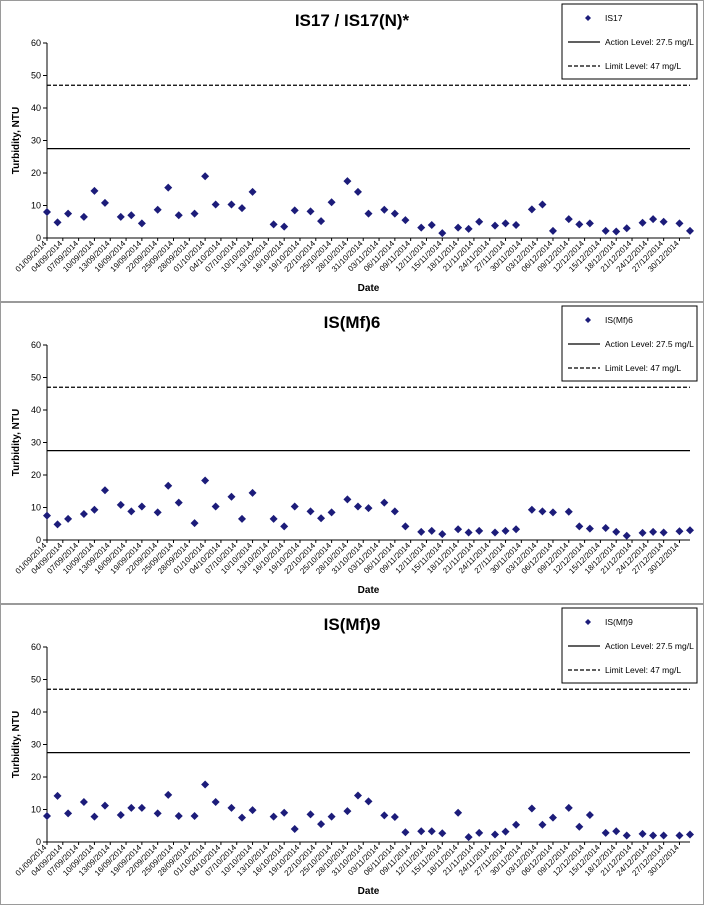  I want to click on legend-label-series: IS(Mf)6, so click(619, 320).